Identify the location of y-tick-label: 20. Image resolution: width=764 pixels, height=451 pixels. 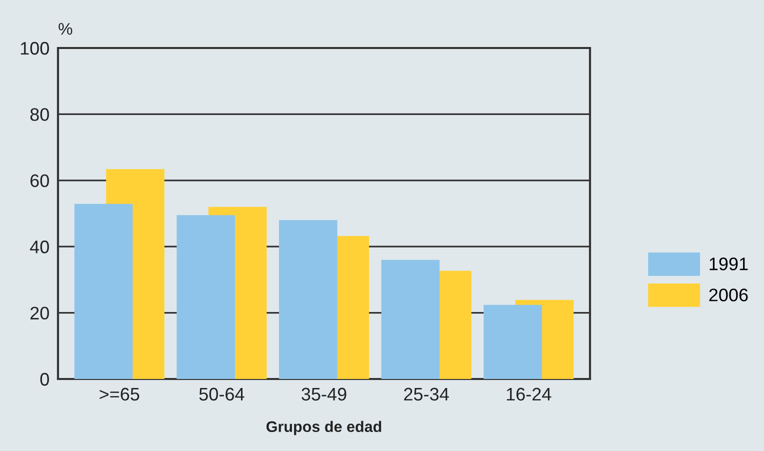
(39, 313).